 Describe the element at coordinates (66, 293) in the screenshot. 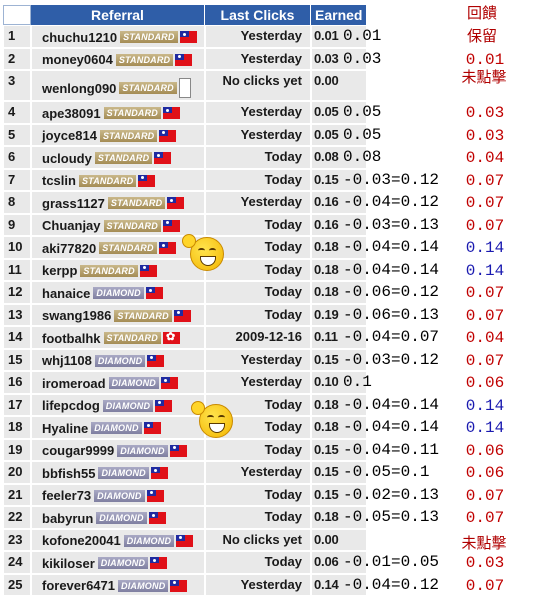

I see `referral-username: hanaice` at that location.